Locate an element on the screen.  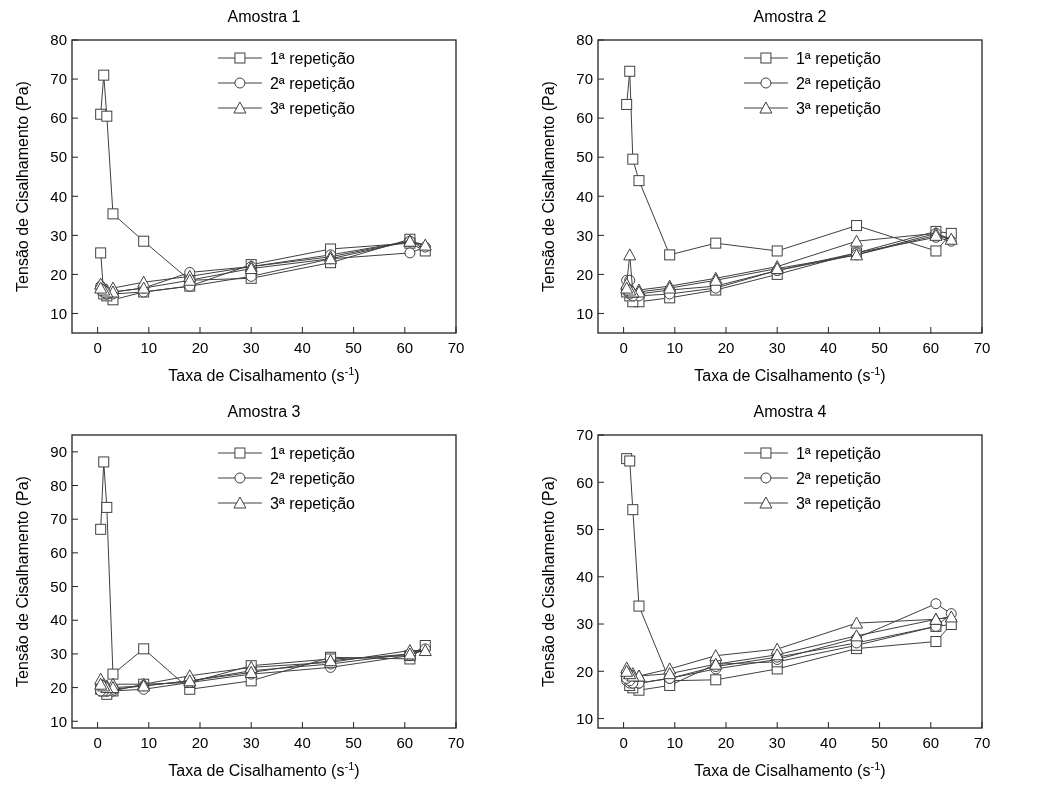
chart-title: Amostra 4 is located at coordinates (790, 411).